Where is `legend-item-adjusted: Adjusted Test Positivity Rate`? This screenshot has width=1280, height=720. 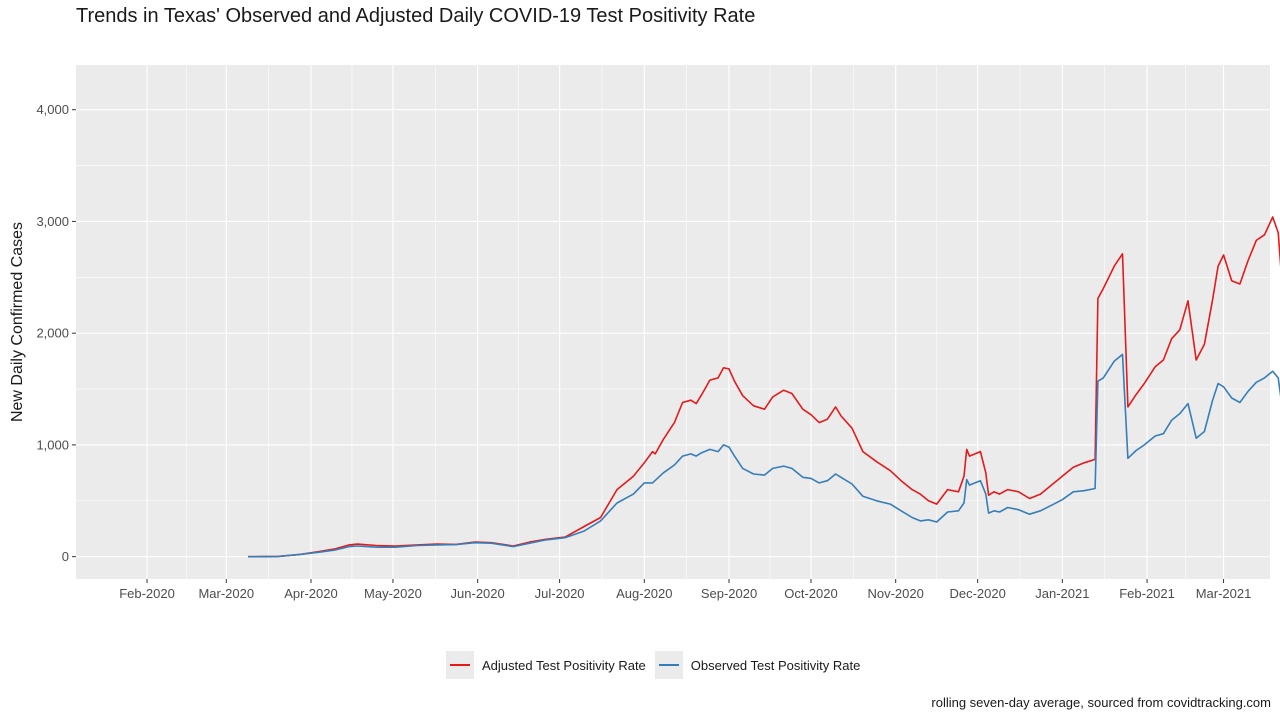
legend-item-adjusted: Adjusted Test Positivity Rate is located at coordinates (546, 665).